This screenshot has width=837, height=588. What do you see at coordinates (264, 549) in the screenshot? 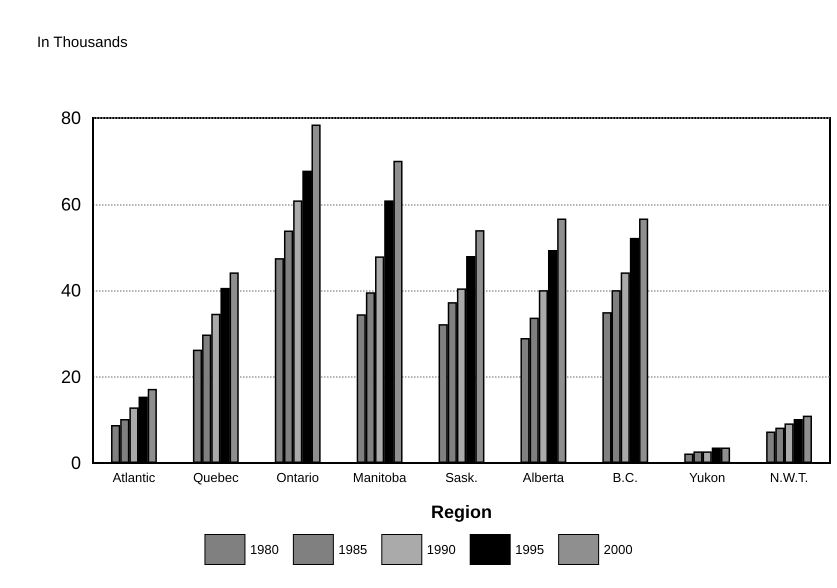
I see `legend-label: 1980` at bounding box center [264, 549].